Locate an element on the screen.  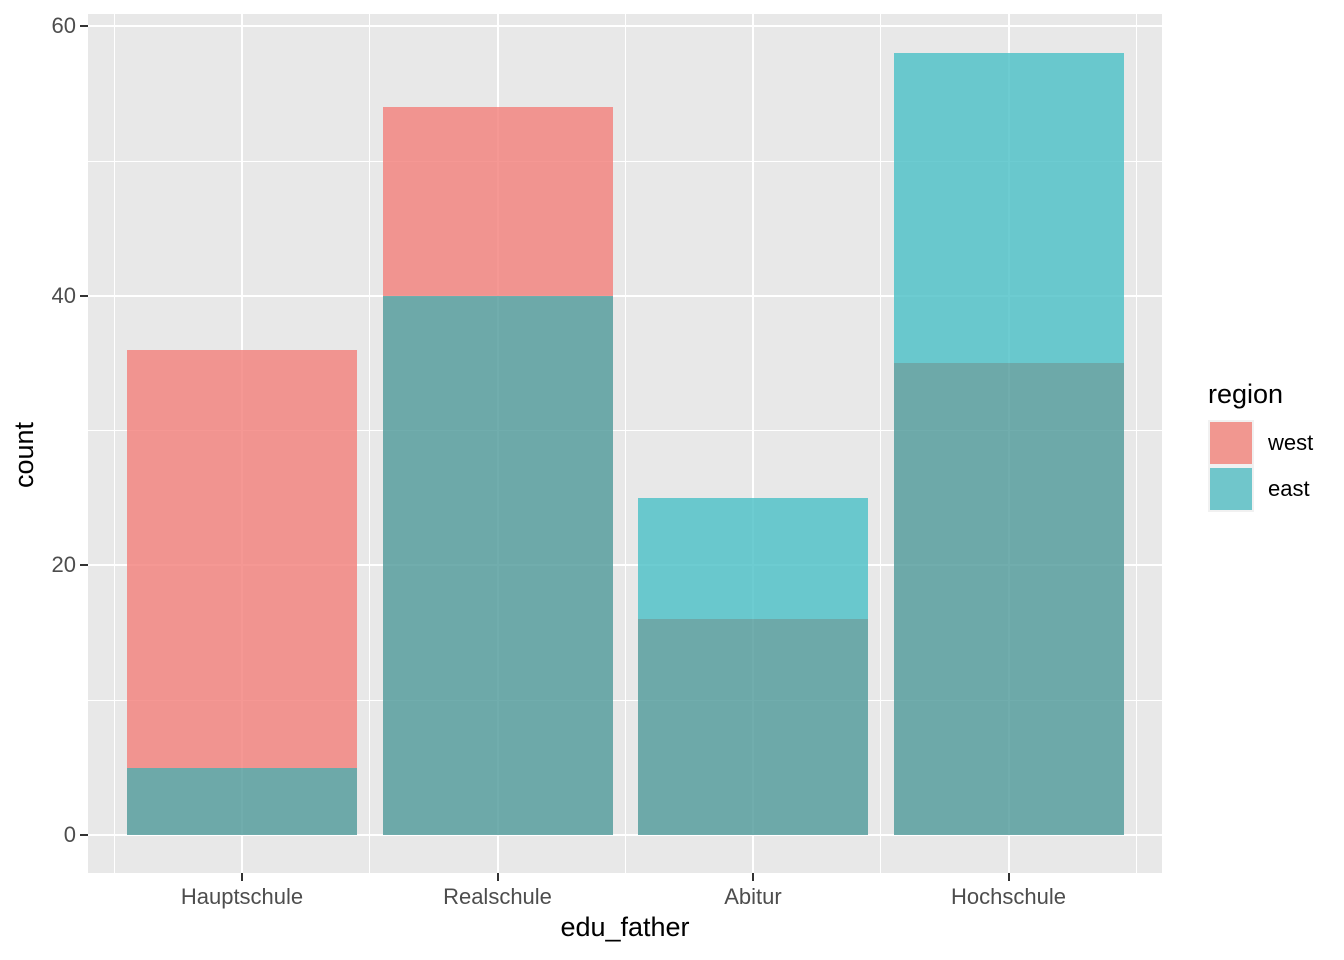
bar-hauptschule-west is located at coordinates (242, 558).